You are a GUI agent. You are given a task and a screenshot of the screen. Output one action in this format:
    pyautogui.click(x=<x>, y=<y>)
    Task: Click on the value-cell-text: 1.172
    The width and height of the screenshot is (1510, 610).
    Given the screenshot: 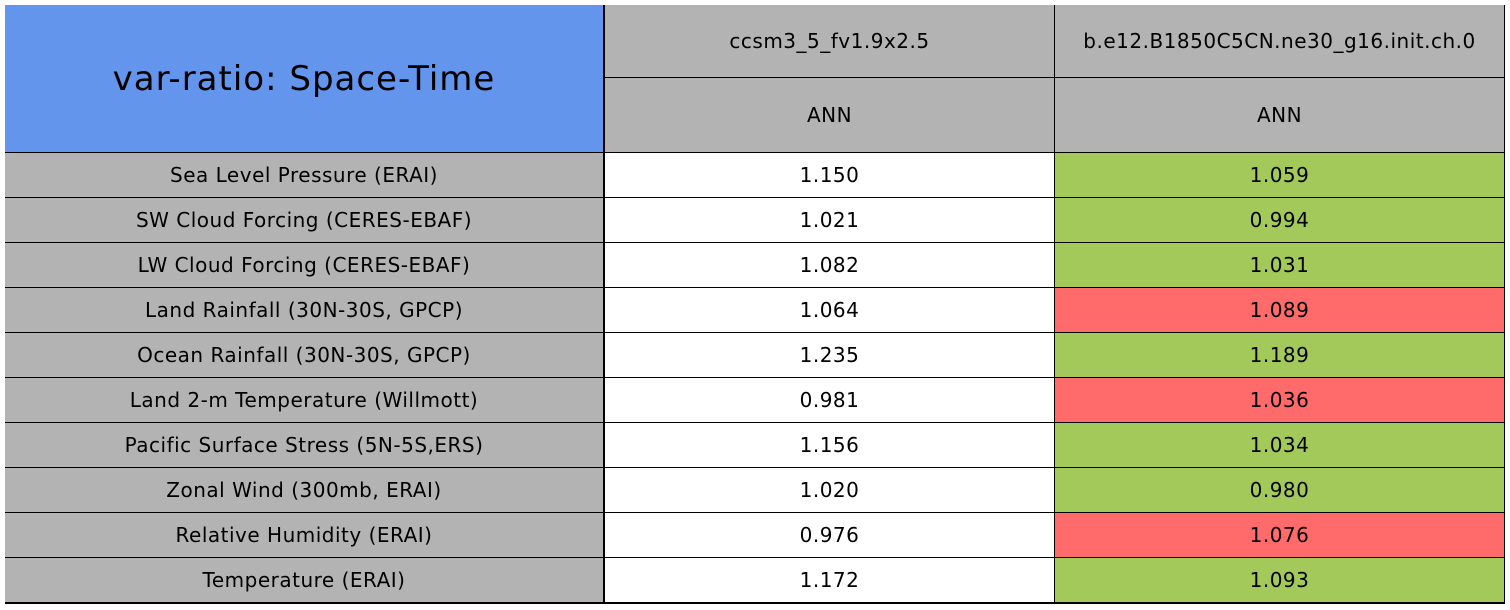 What is the action you would take?
    pyautogui.click(x=829, y=580)
    